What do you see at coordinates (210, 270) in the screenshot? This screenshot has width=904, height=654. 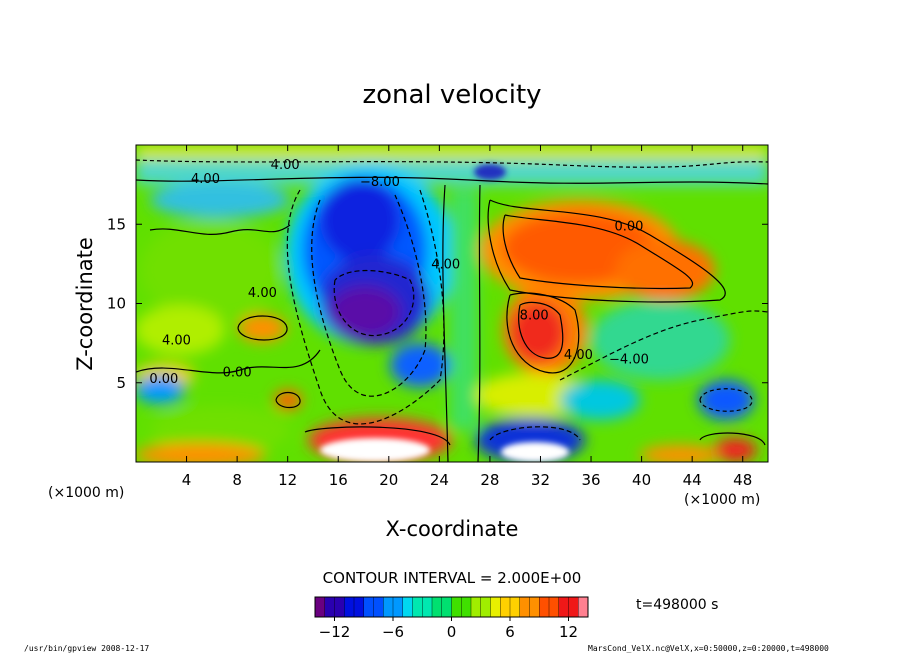 I see `left-green` at bounding box center [210, 270].